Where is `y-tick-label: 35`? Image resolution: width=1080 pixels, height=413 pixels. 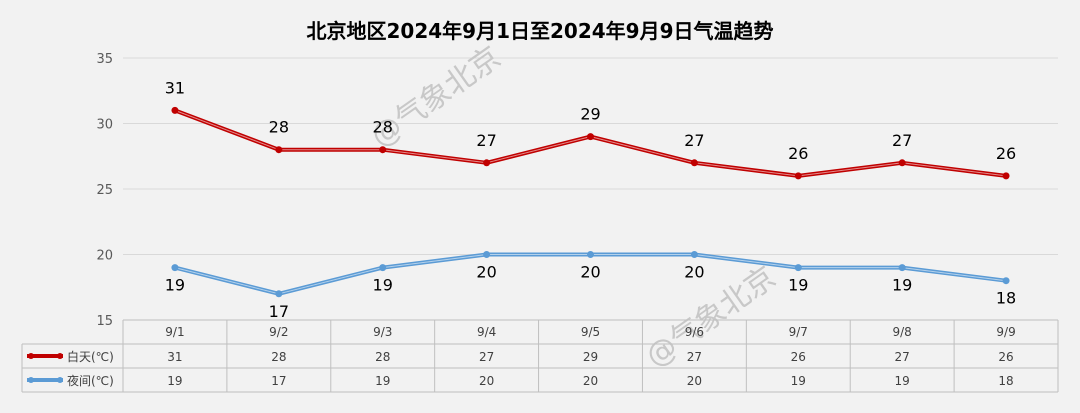 y-tick-label: 35 is located at coordinates (104, 59).